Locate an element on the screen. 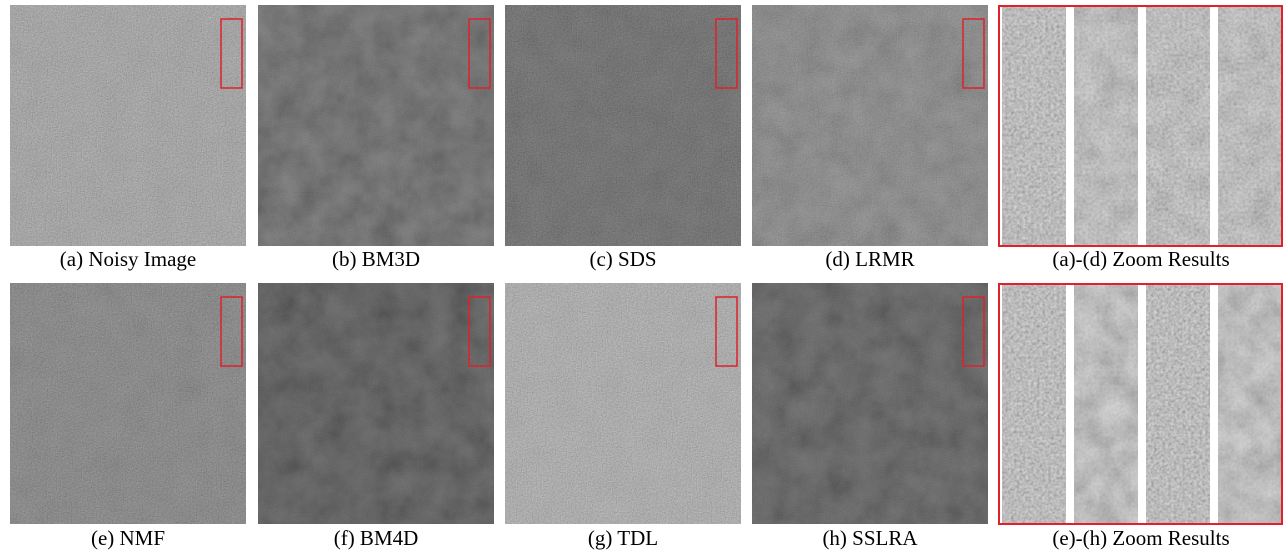 This screenshot has width=1288, height=557. zoom-panel: (a)-(d) Zoom Results is located at coordinates (1140, 138).